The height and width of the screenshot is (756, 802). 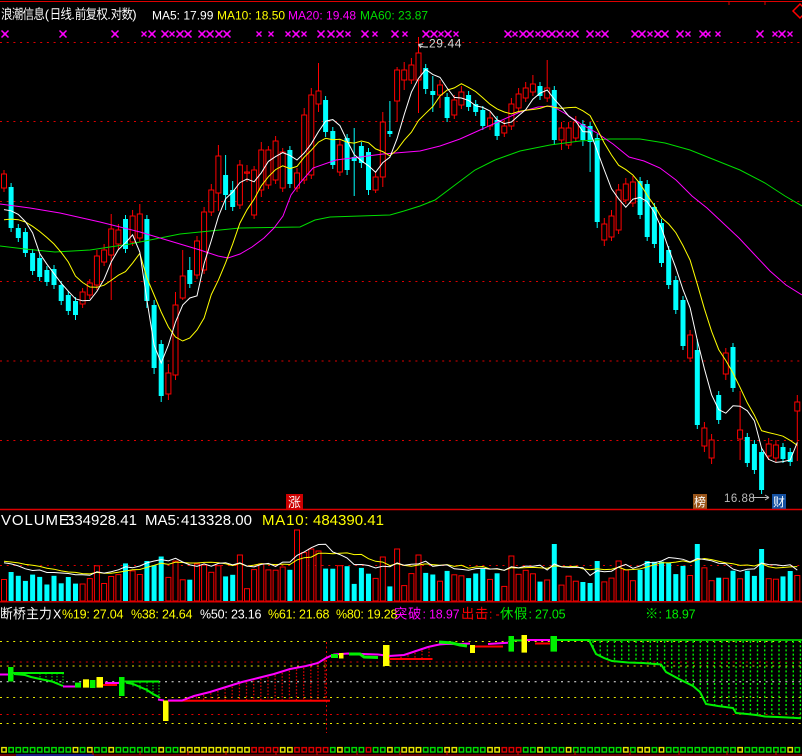 I want to click on svg-text: VOLUME:, so click(x=38, y=520).